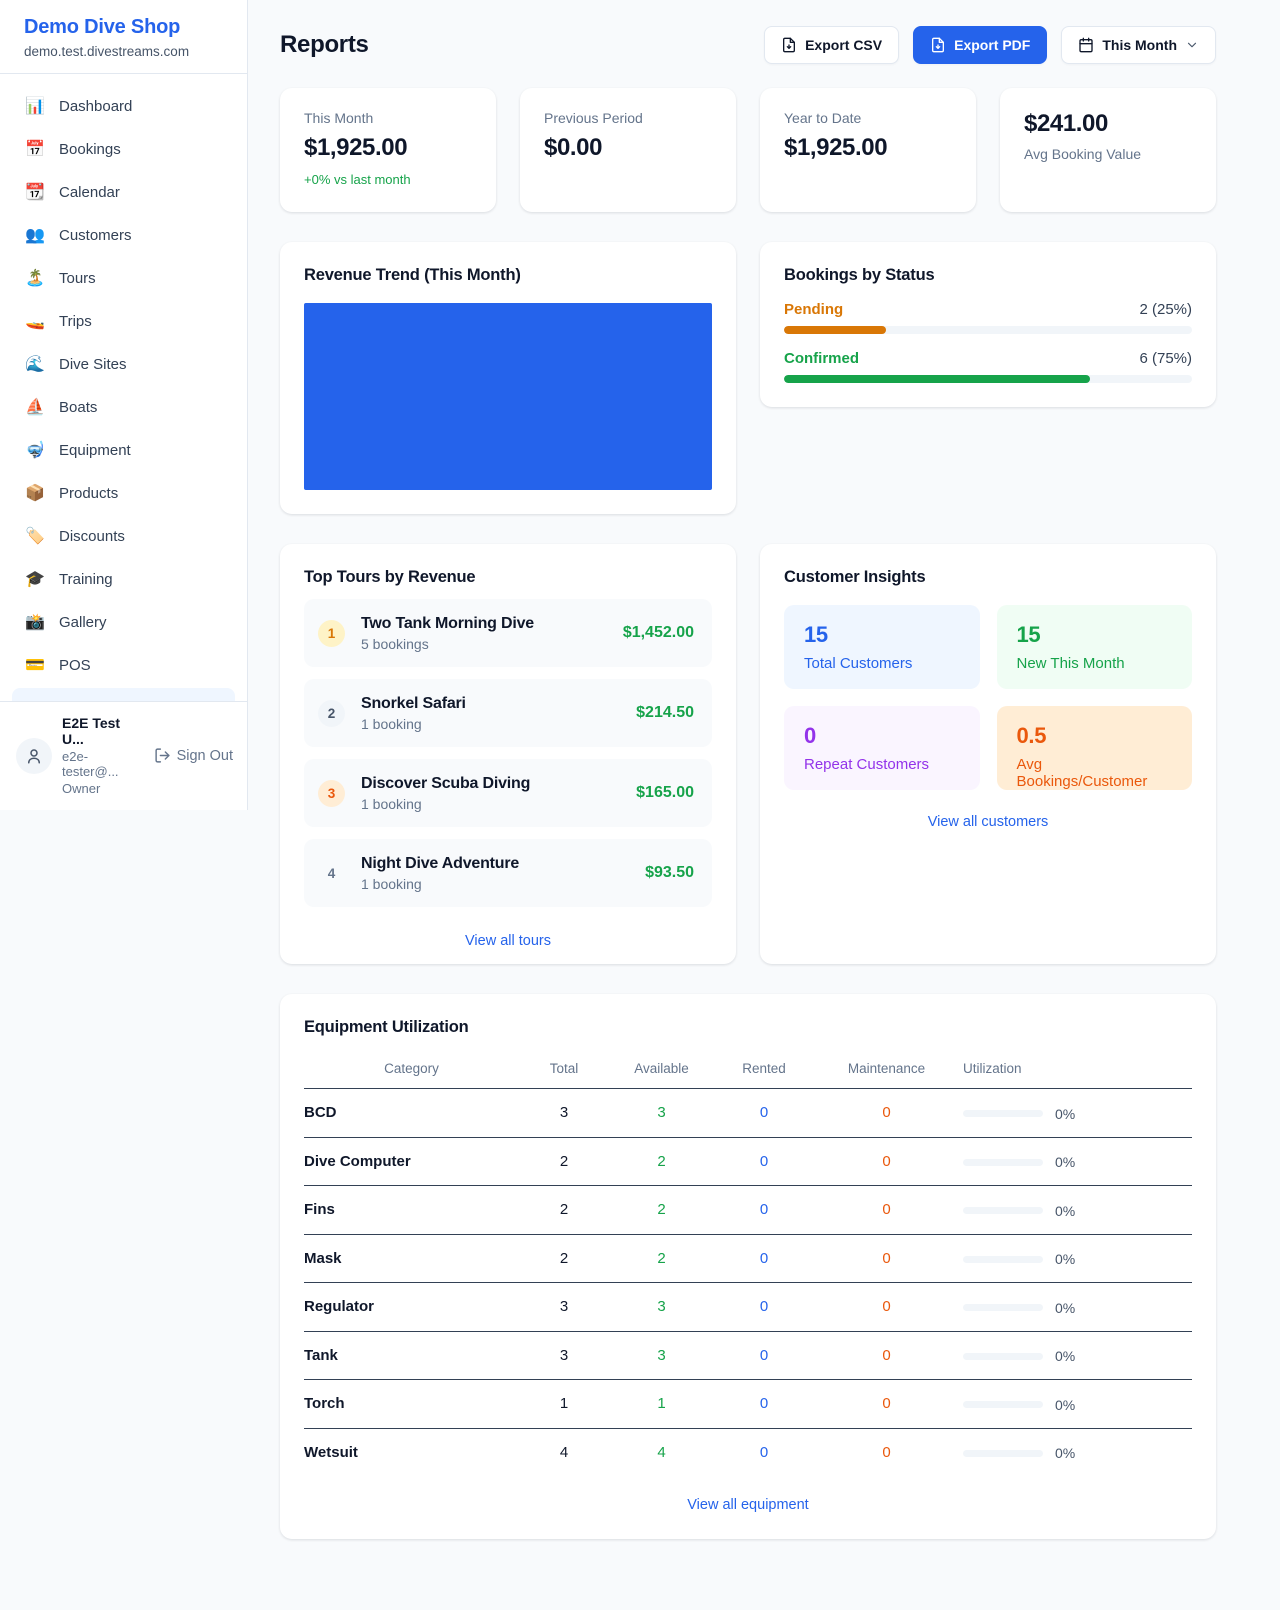 This screenshot has height=1610, width=1280. I want to click on calendar-icon, so click(1086, 45).